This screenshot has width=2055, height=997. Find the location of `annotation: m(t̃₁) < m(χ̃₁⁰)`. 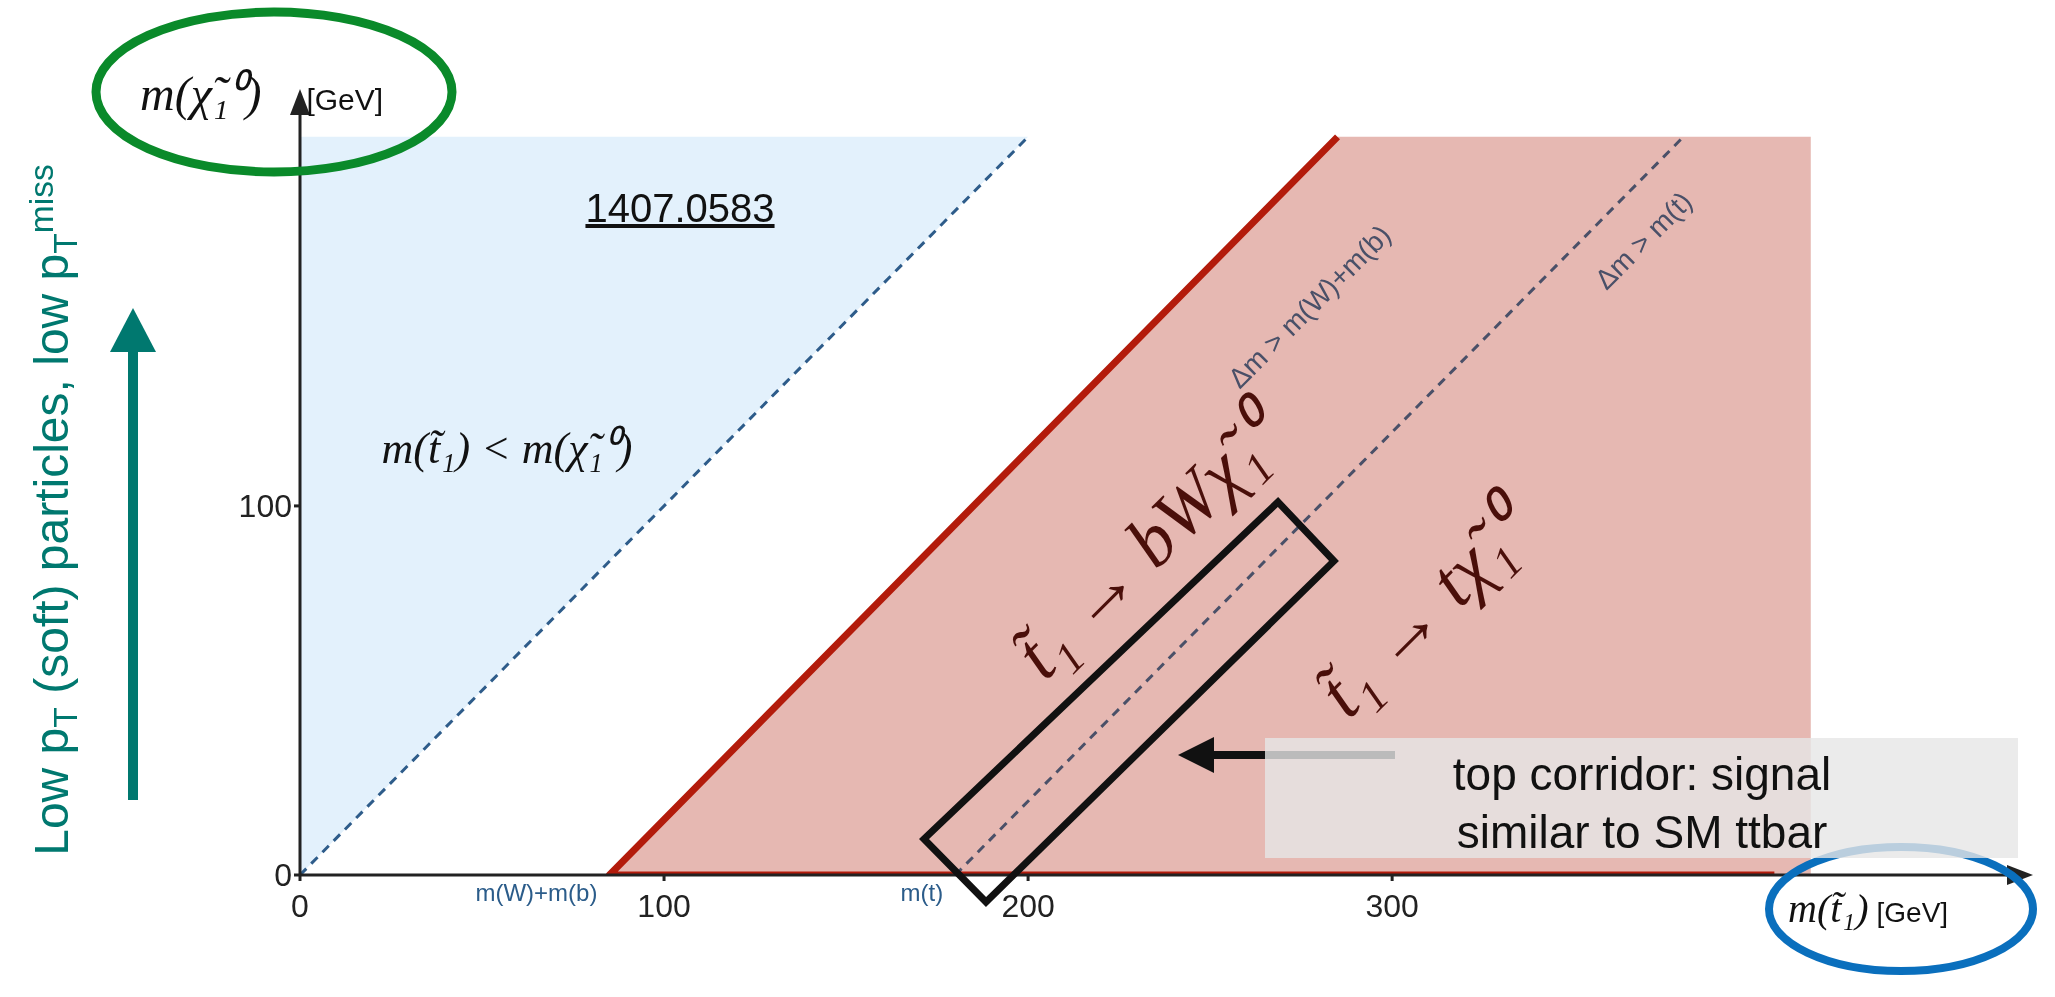

annotation: m(t̃₁) < m(χ̃₁⁰) is located at coordinates (507, 449).